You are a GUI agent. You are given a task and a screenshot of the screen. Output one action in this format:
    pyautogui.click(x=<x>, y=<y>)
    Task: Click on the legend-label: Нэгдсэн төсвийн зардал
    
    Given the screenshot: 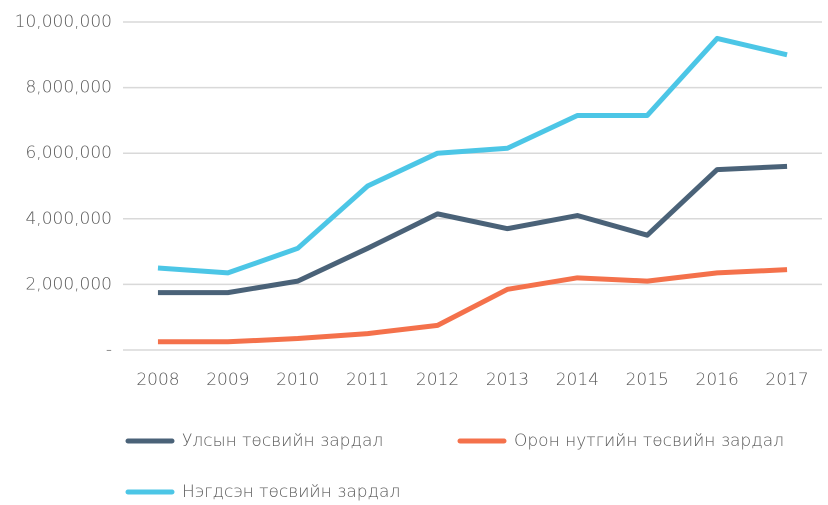 What is the action you would take?
    pyautogui.click(x=291, y=492)
    